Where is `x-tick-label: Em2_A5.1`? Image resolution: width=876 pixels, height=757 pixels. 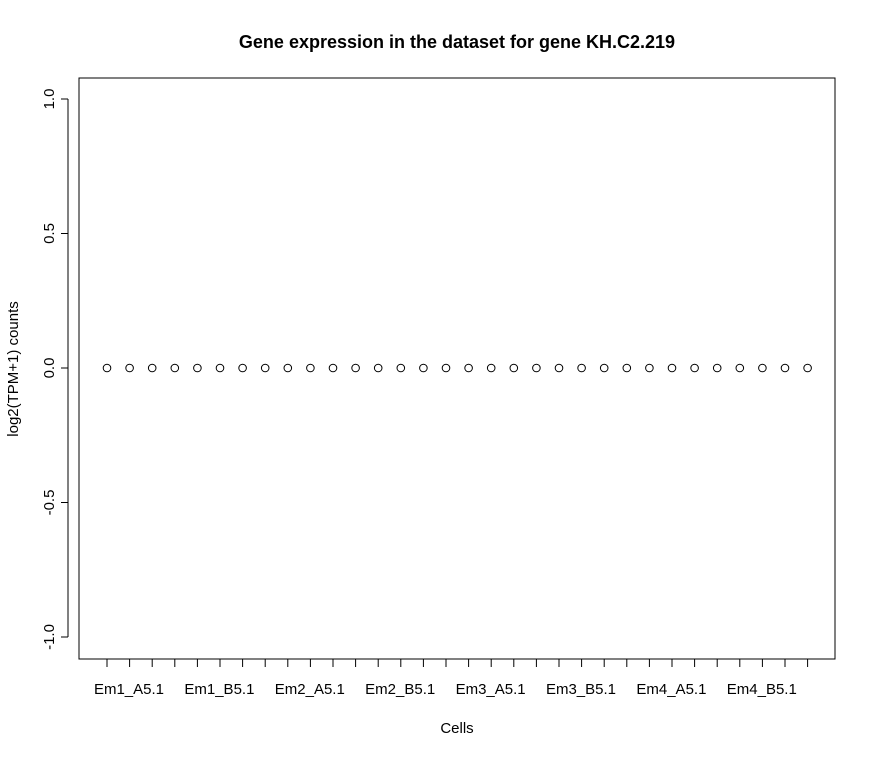 x-tick-label: Em2_A5.1 is located at coordinates (310, 689).